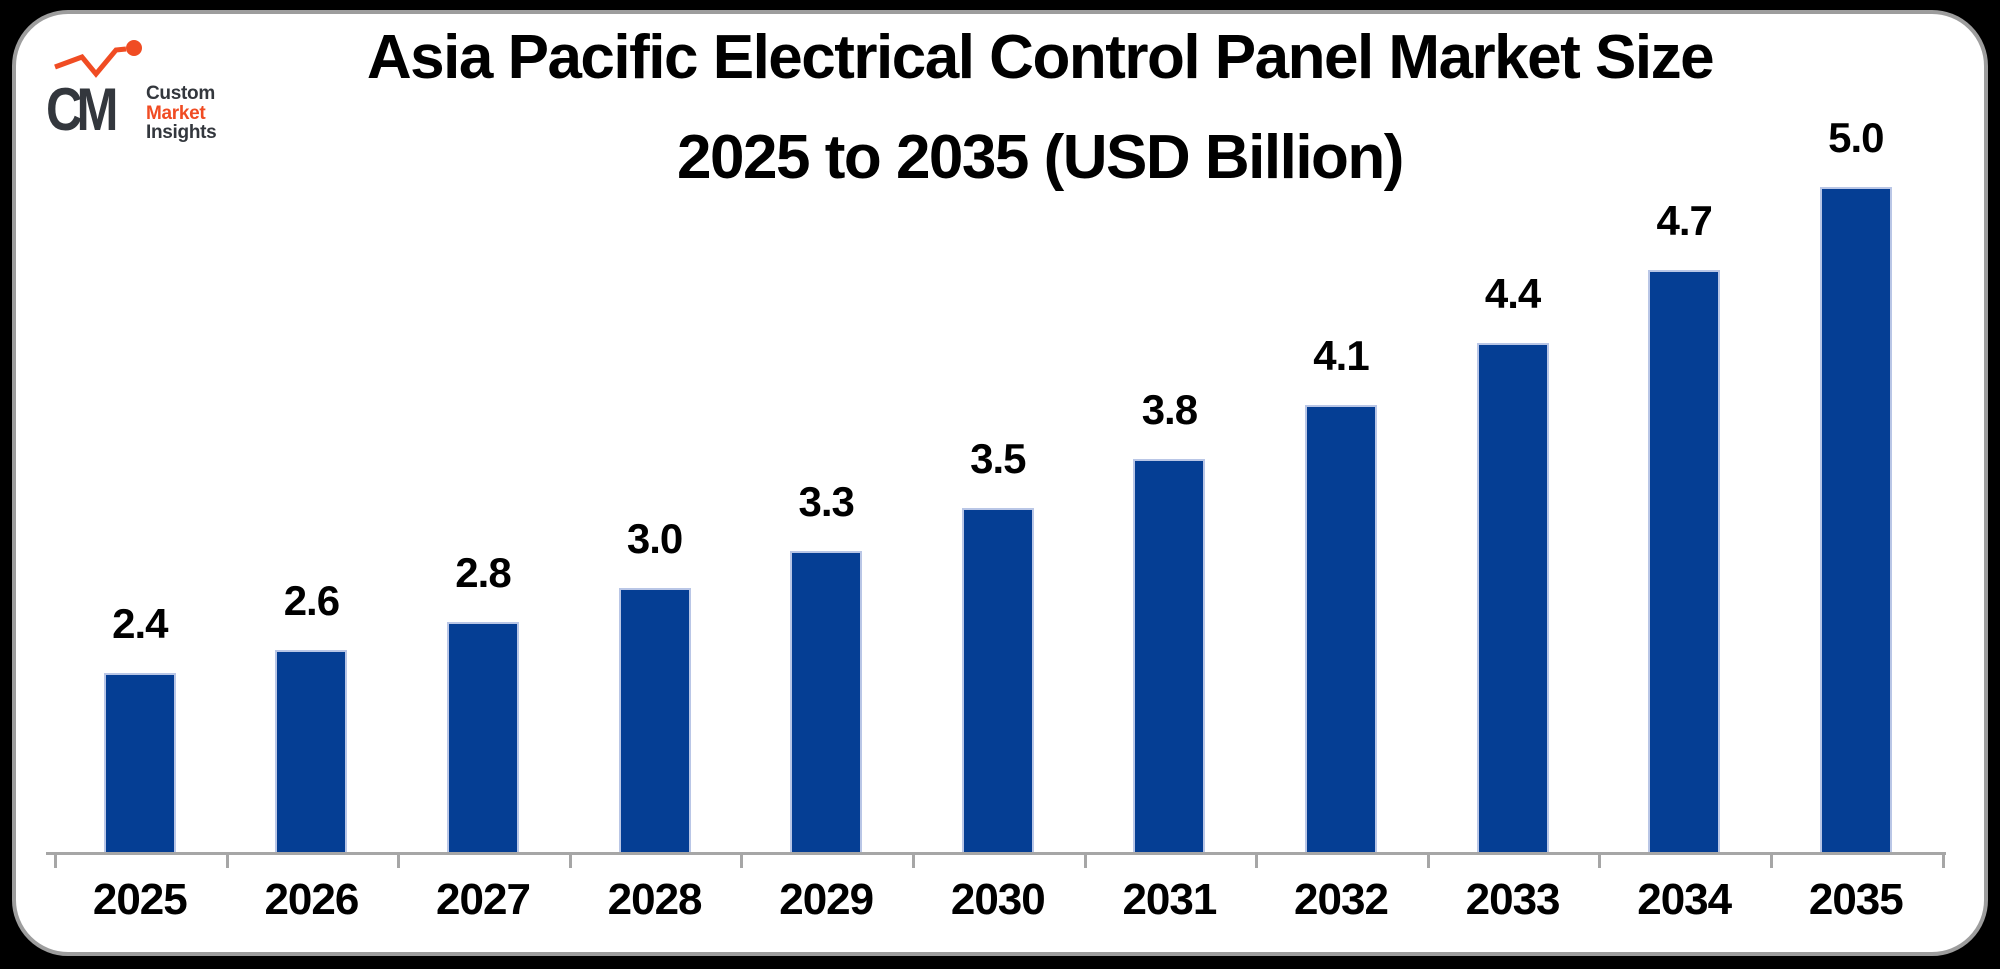  What do you see at coordinates (1856, 899) in the screenshot?
I see `x-axis-label: 2035` at bounding box center [1856, 899].